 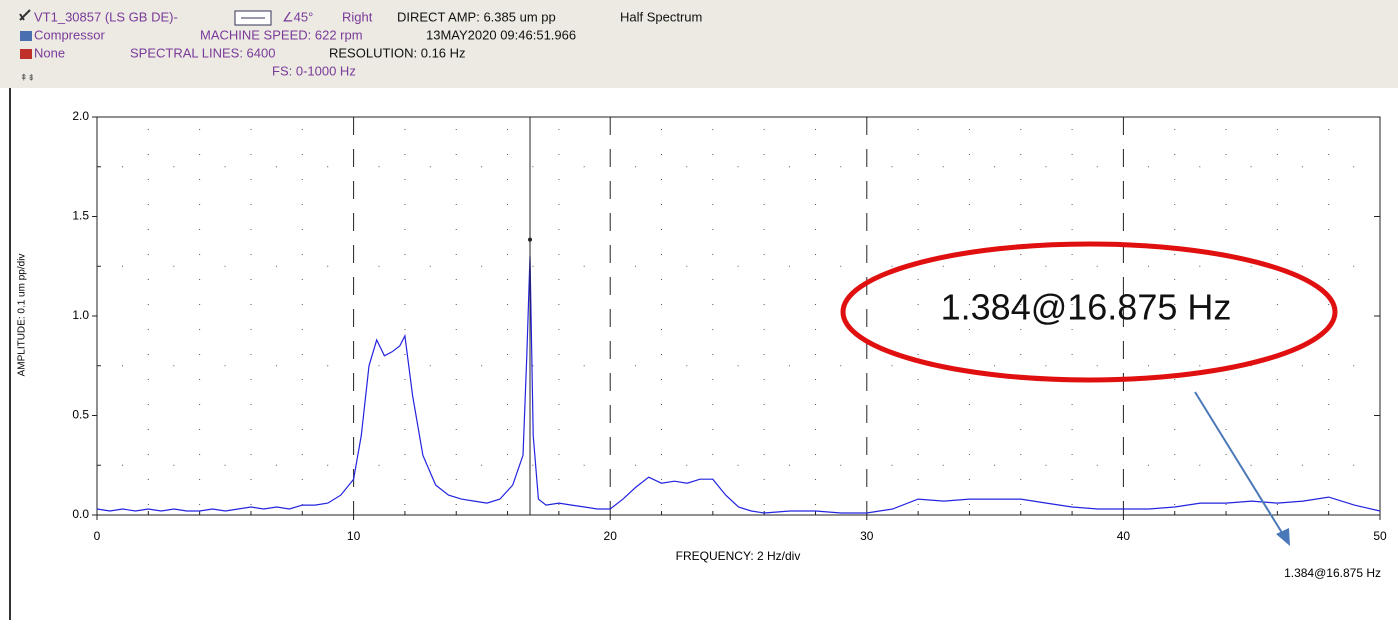 I want to click on y-tick-label: 1.0, so click(x=80, y=315).